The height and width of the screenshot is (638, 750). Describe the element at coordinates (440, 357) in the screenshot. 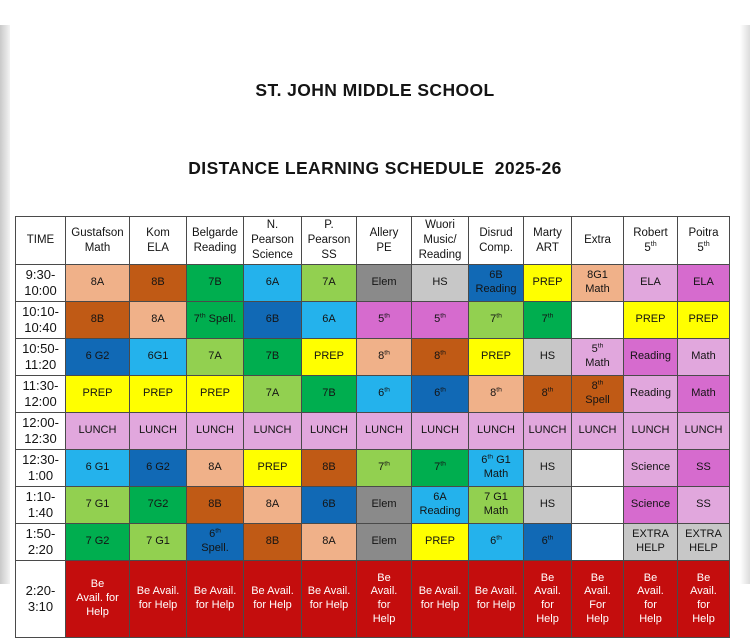

I see `schedule-cell-wuori-music-reading: 8th` at that location.